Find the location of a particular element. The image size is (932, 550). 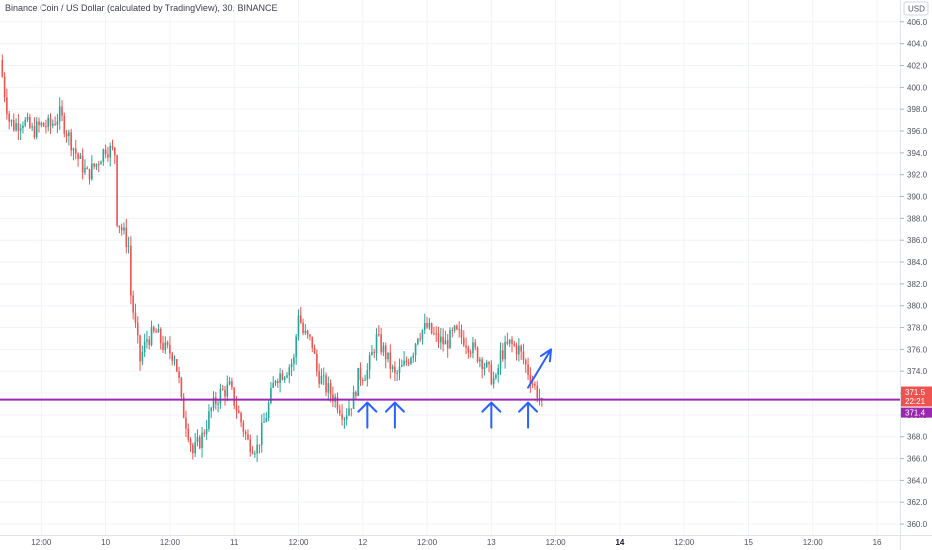

time-tick-label: 12 is located at coordinates (362, 542).